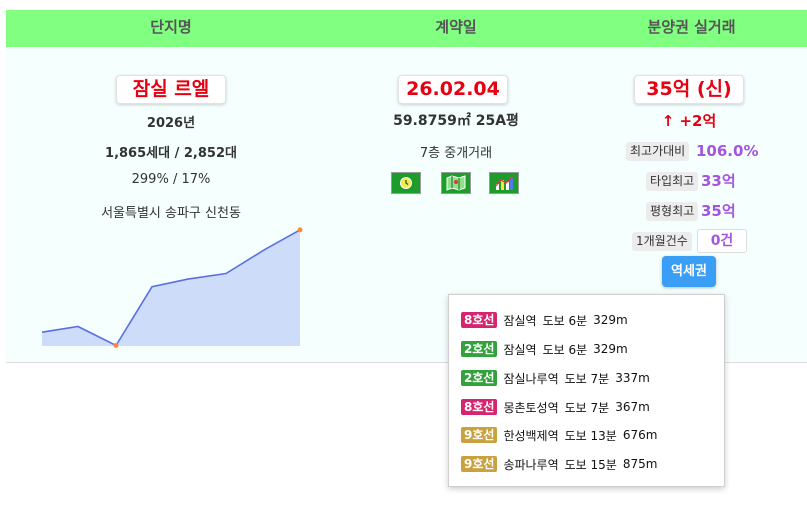  What do you see at coordinates (504, 183) in the screenshot?
I see `chart-icon` at bounding box center [504, 183].